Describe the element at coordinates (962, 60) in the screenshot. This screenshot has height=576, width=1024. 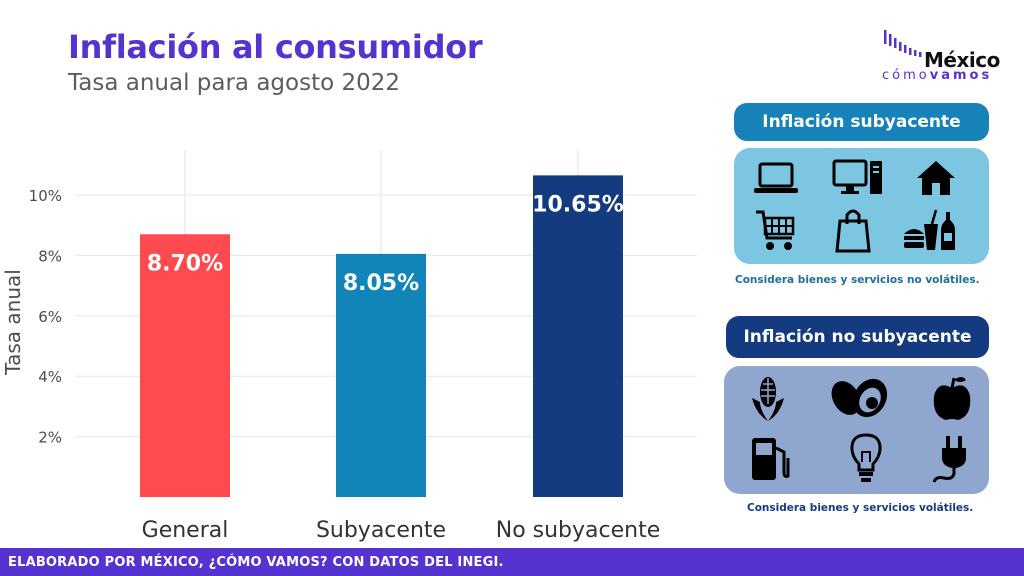
I see `logo-wordmark: México` at that location.